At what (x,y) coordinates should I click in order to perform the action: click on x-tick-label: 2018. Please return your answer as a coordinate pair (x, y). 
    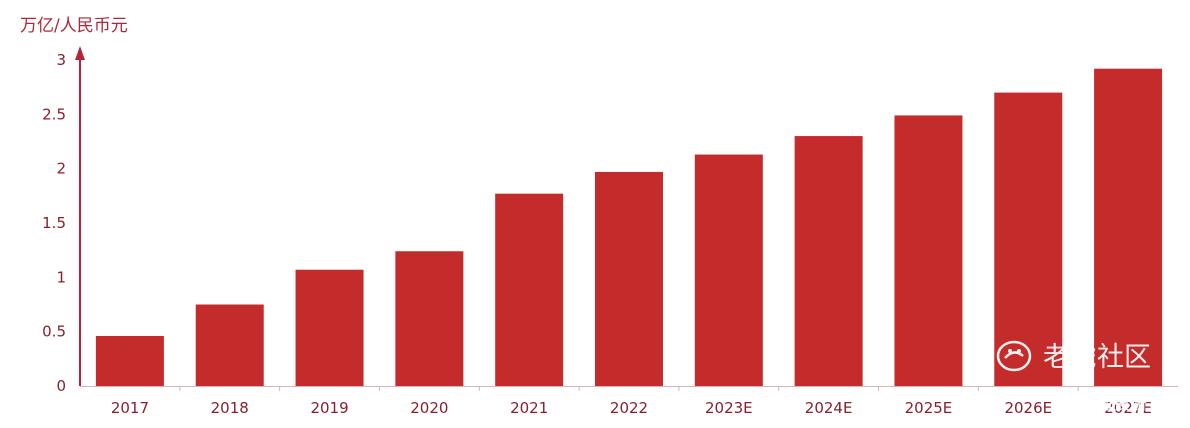
    Looking at the image, I should click on (230, 408).